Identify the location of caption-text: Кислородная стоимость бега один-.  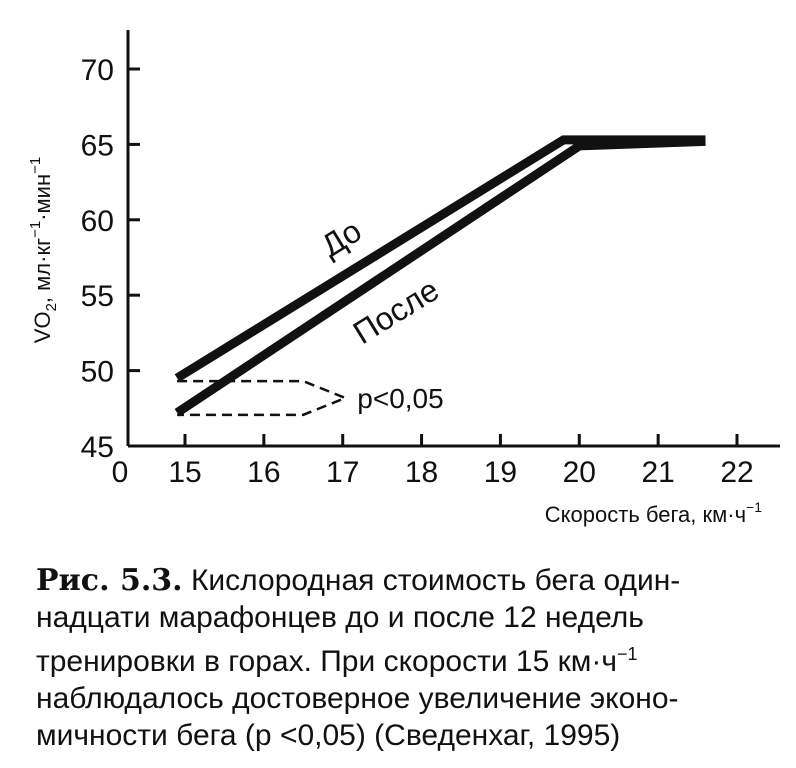
(435, 580).